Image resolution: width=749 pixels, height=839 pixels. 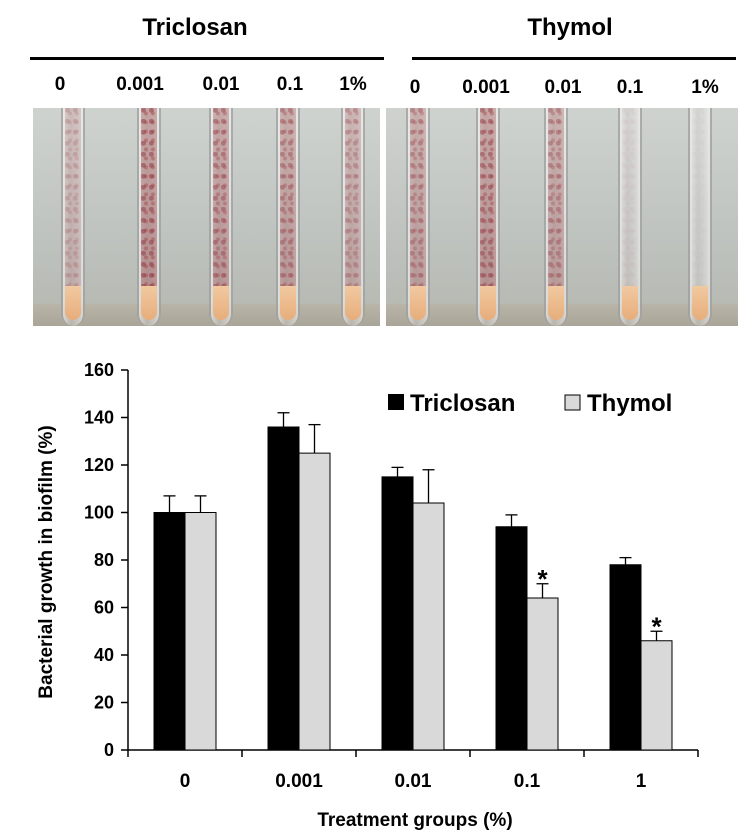 What do you see at coordinates (206, 217) in the screenshot?
I see `photo-triclosan-tubes` at bounding box center [206, 217].